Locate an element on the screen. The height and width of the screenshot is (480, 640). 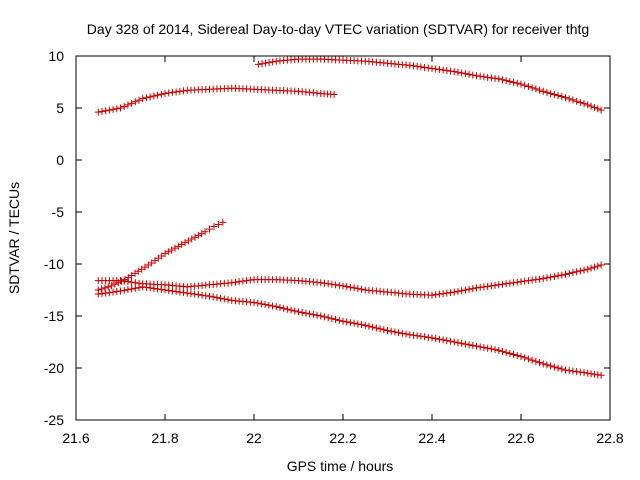
y-tick-label: -15 is located at coordinates (54, 316).